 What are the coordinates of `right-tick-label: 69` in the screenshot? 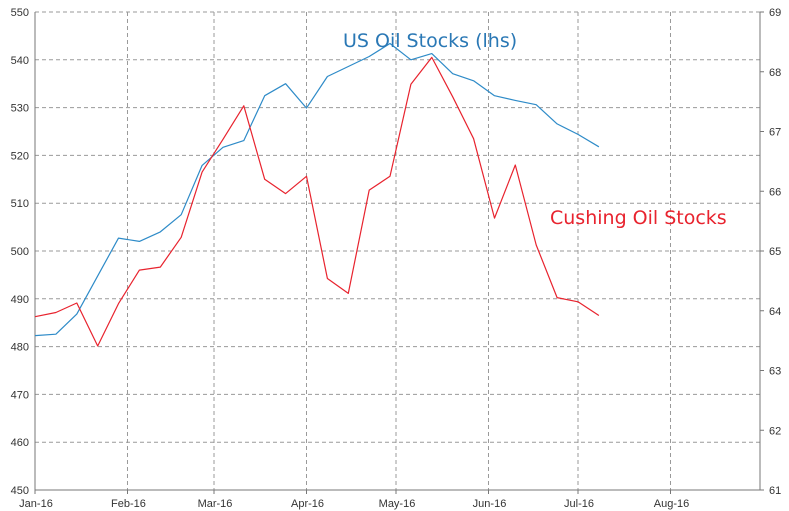 It's located at (775, 13).